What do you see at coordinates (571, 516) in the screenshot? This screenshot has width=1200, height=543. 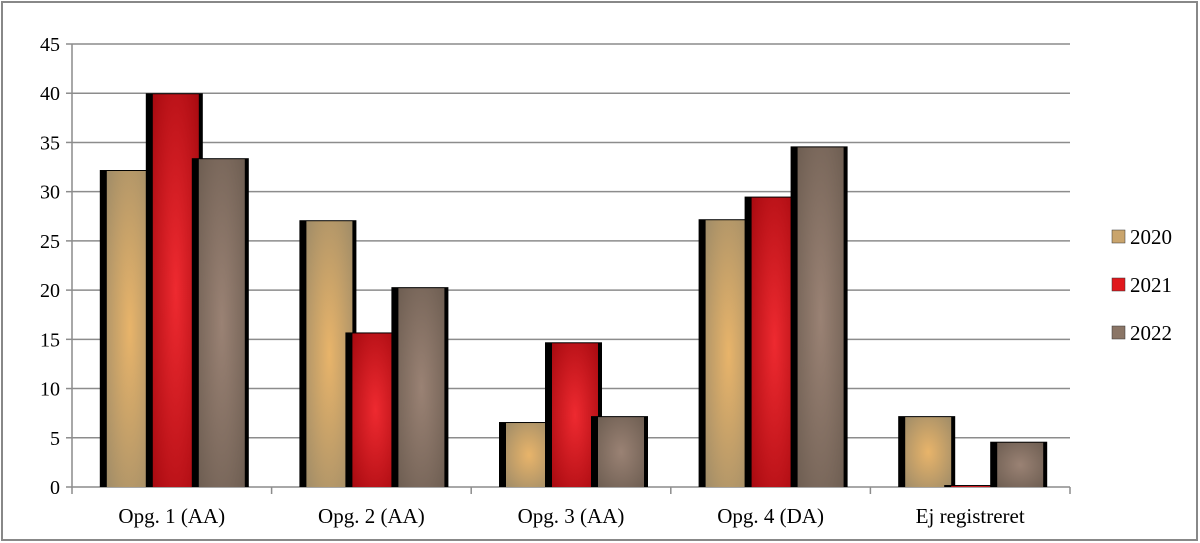 I see `x-category-label: Opg. 3 (AA)` at bounding box center [571, 516].